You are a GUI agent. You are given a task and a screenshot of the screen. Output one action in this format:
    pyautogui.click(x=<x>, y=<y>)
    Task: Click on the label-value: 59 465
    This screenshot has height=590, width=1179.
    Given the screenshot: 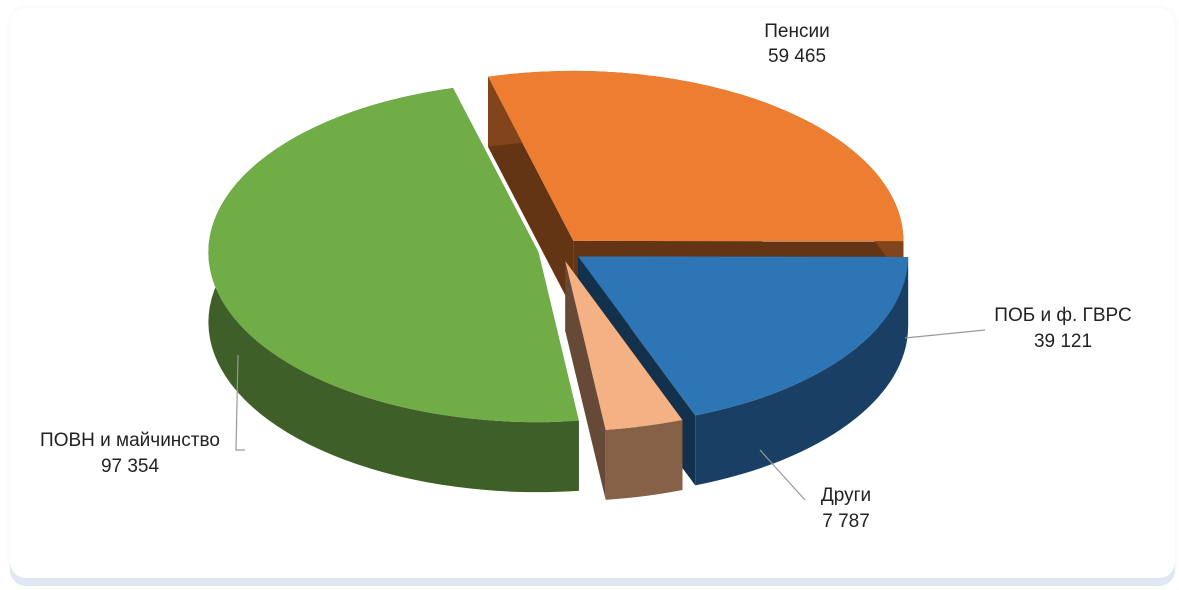 What is the action you would take?
    pyautogui.click(x=797, y=56)
    